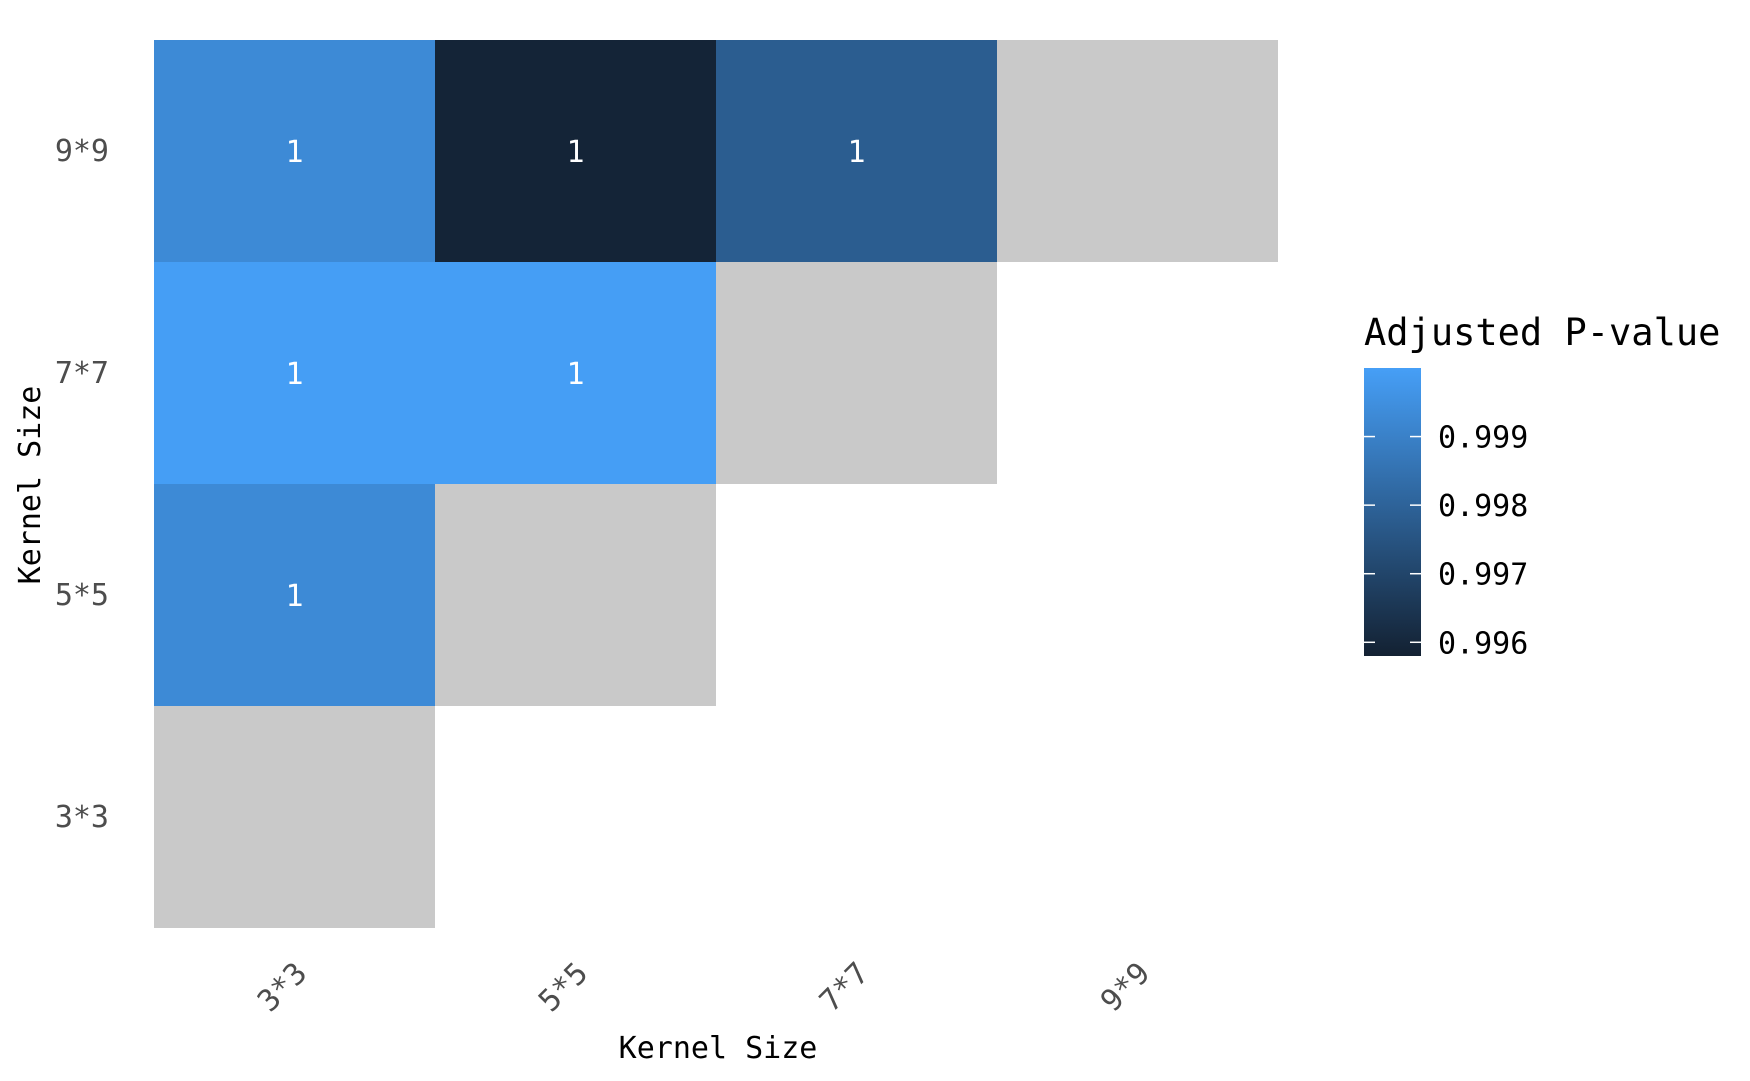 Image resolution: width=1750 pixels, height=1081 pixels. What do you see at coordinates (82, 817) in the screenshot?
I see `y-tick-label-3x3: 3*3` at bounding box center [82, 817].